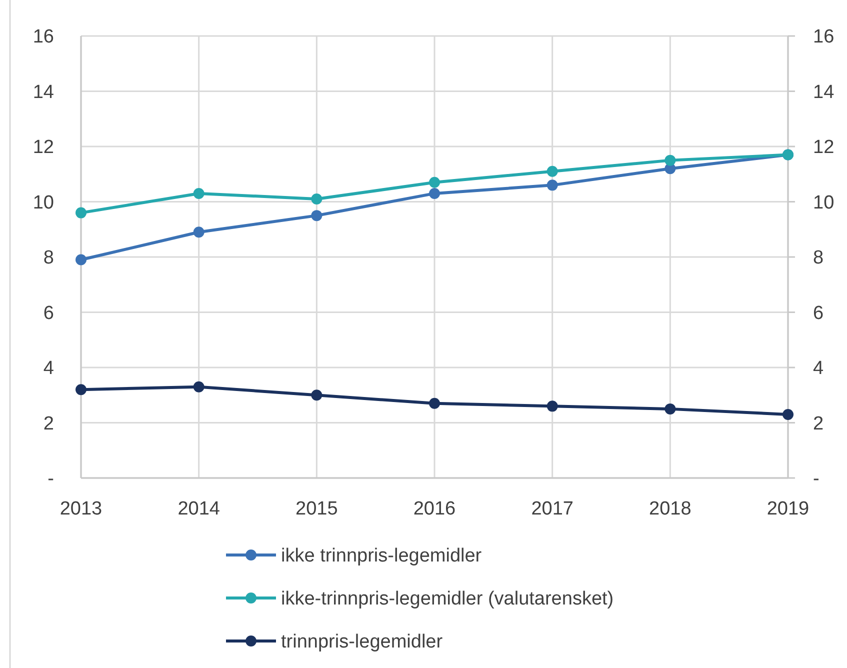 The height and width of the screenshot is (668, 847). Describe the element at coordinates (317, 509) in the screenshot. I see `x-tick-label: 2015` at that location.